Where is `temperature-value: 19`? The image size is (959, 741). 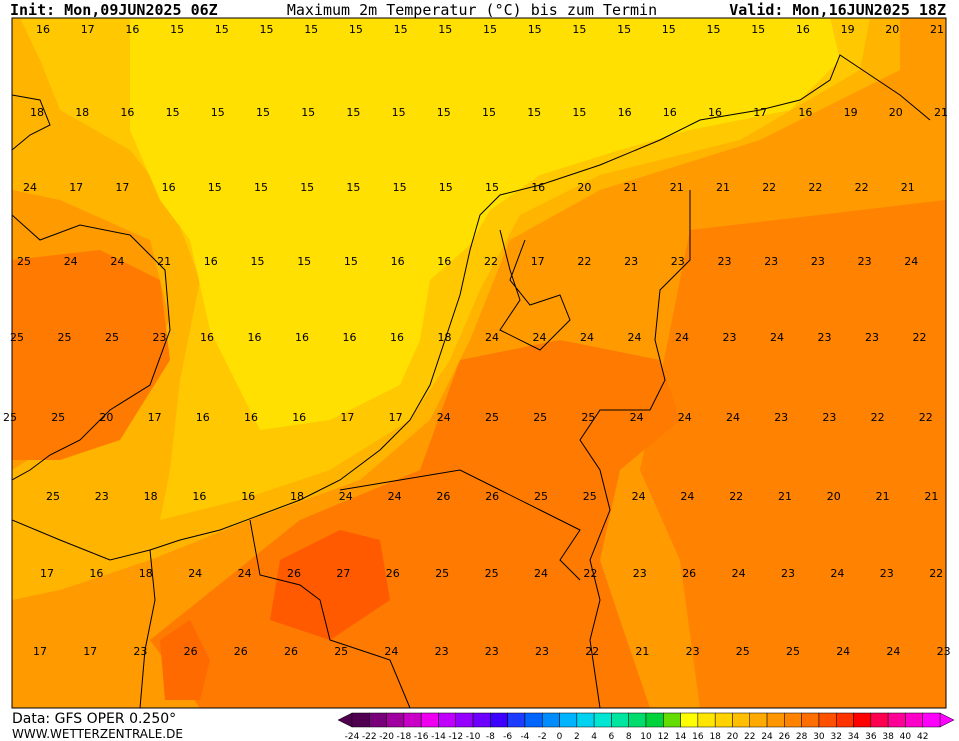
temperature-value: 19 is located at coordinates (848, 29).